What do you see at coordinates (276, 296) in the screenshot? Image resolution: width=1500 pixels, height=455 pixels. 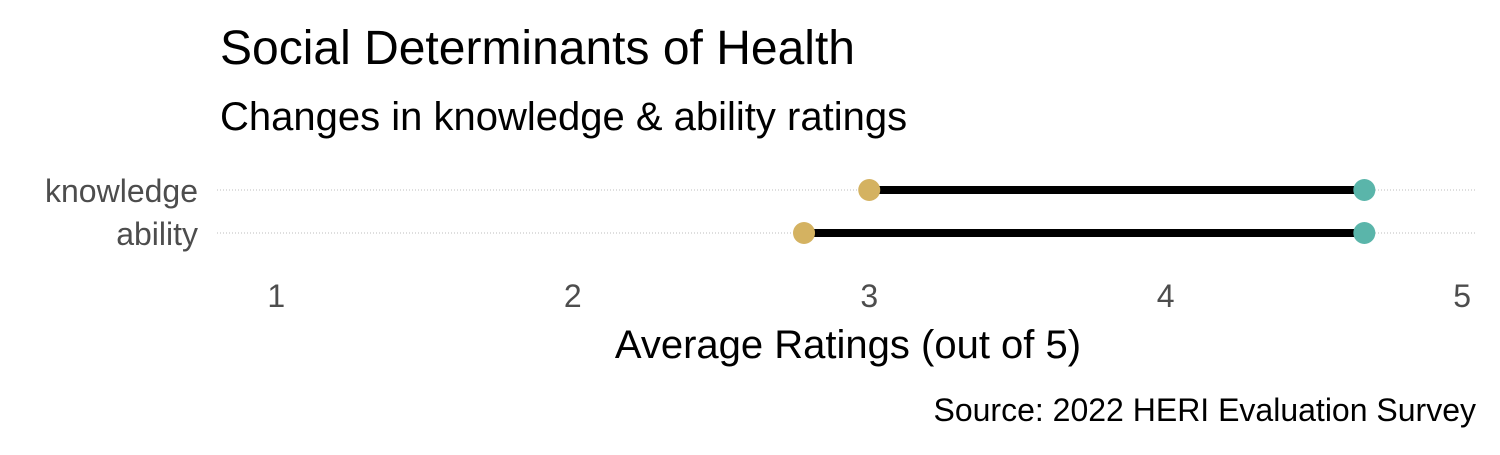 I see `x-tick-label-1: 1` at bounding box center [276, 296].